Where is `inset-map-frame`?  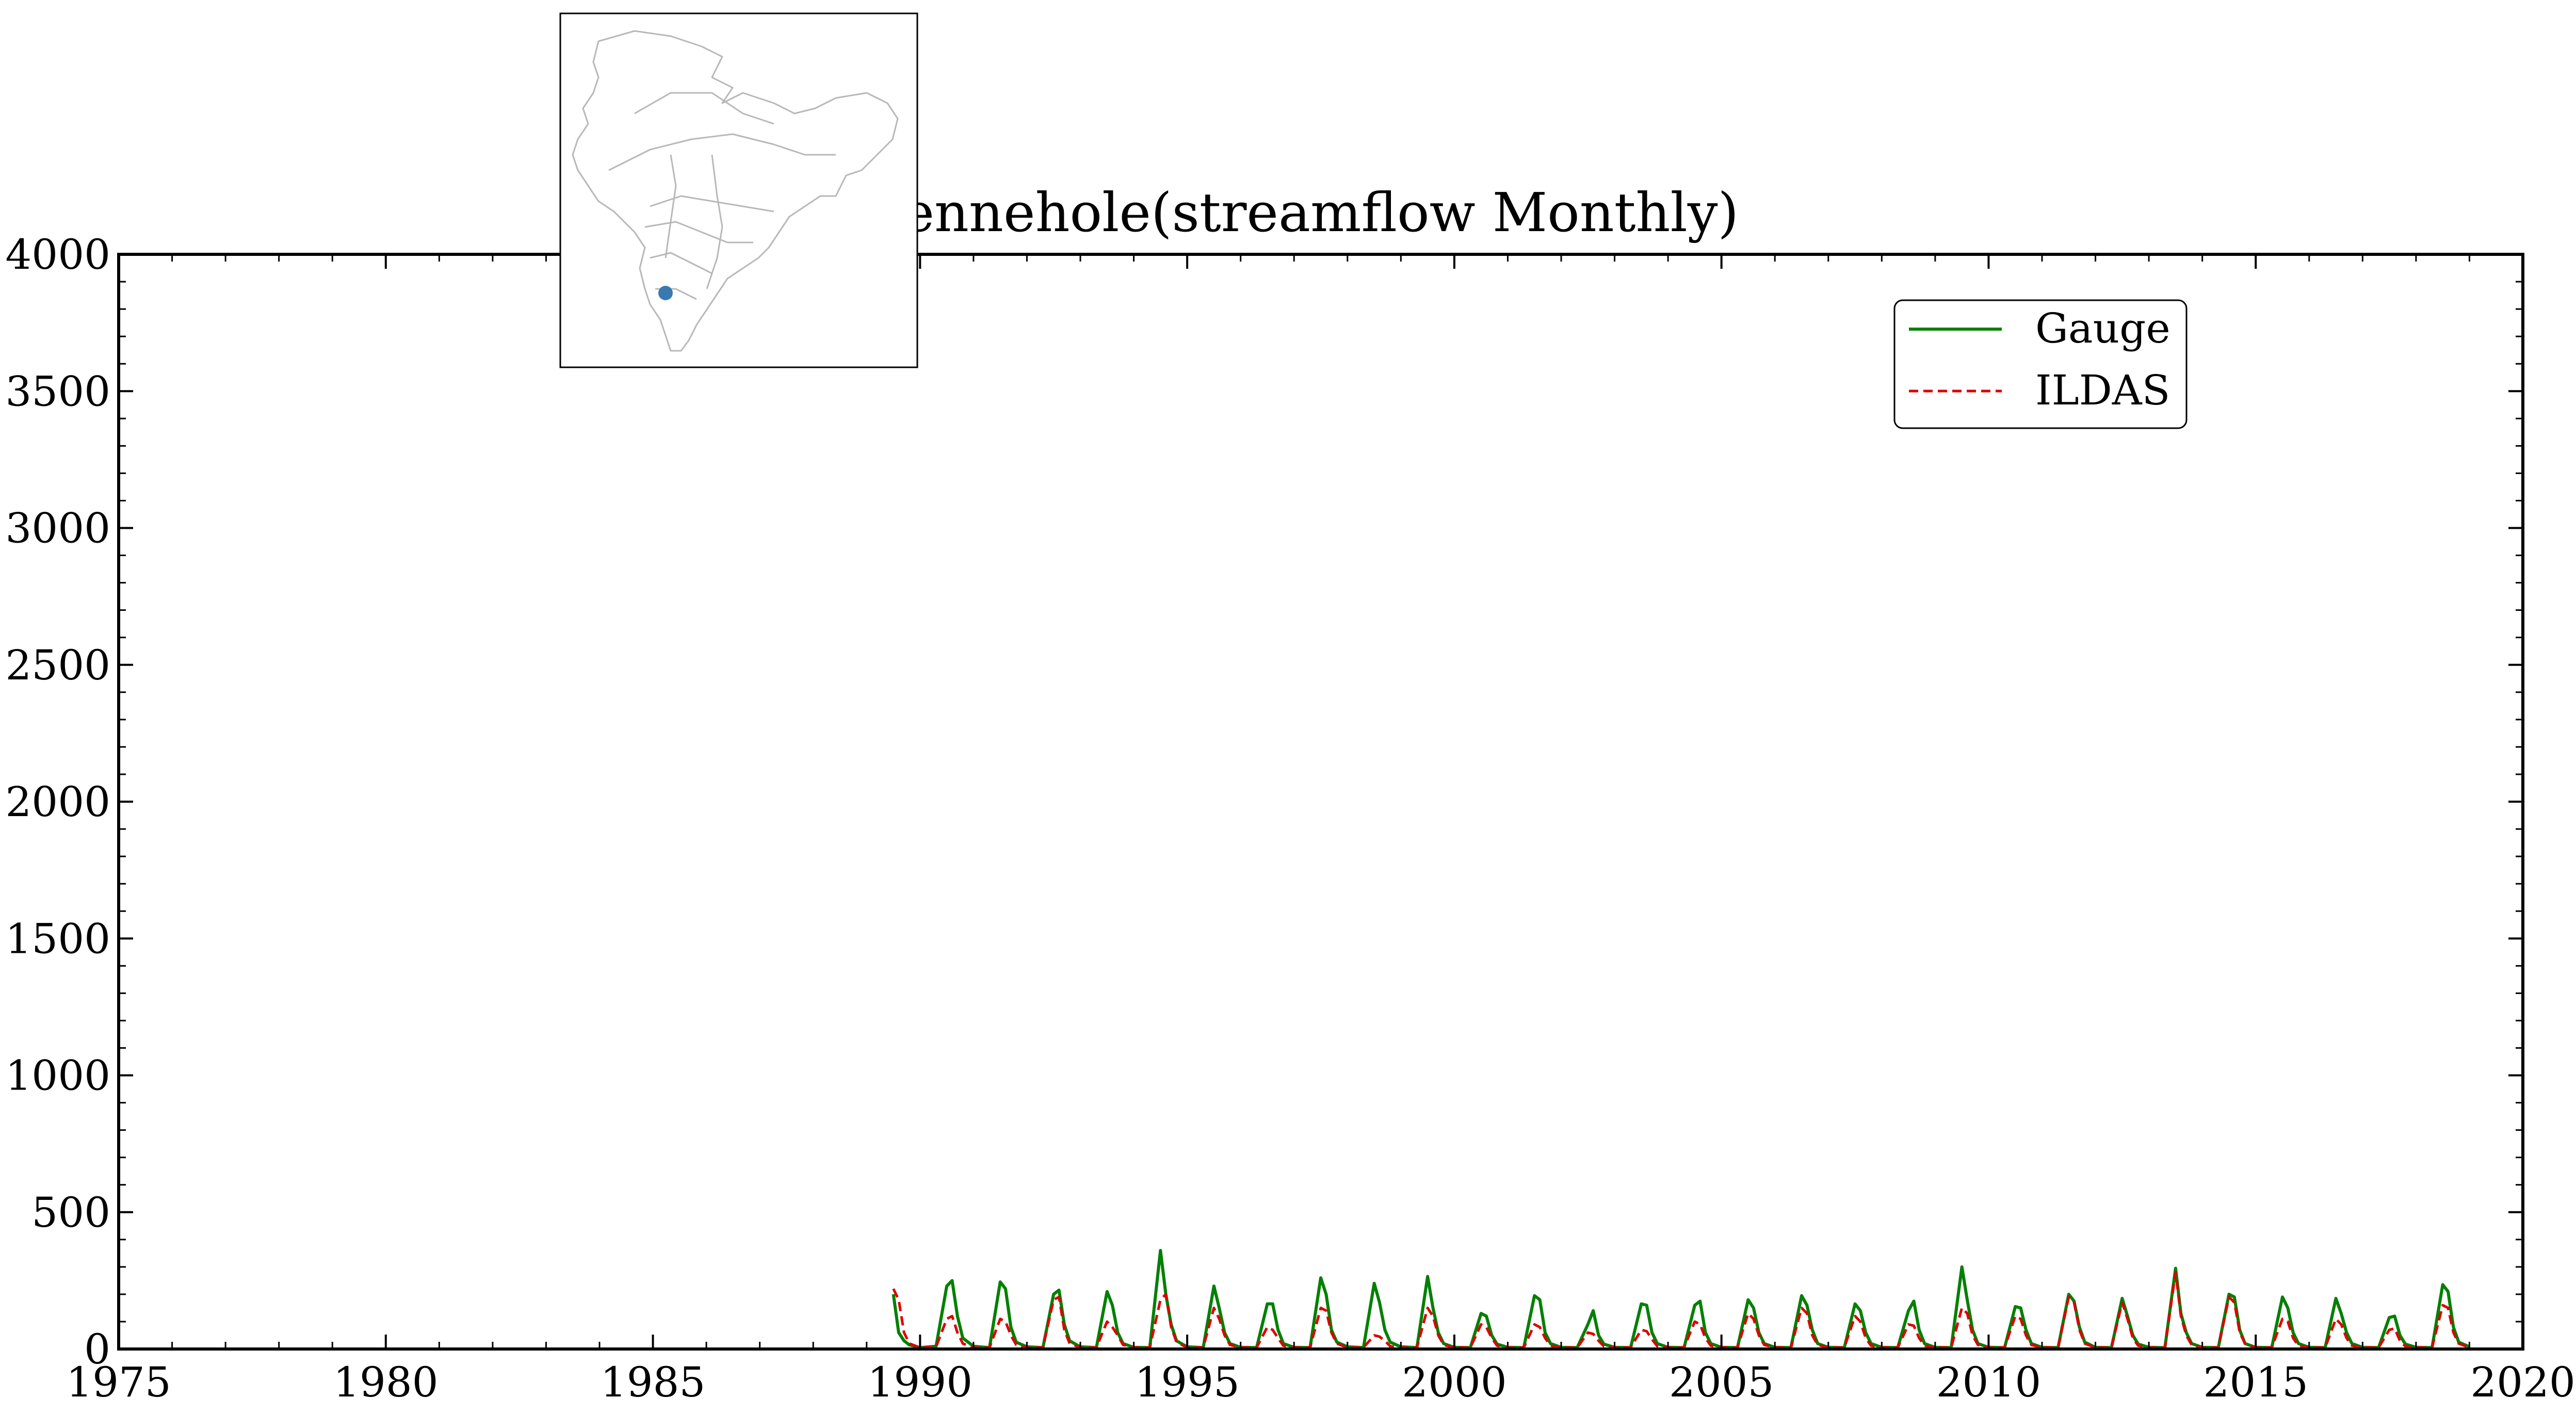
inset-map-frame is located at coordinates (738, 190).